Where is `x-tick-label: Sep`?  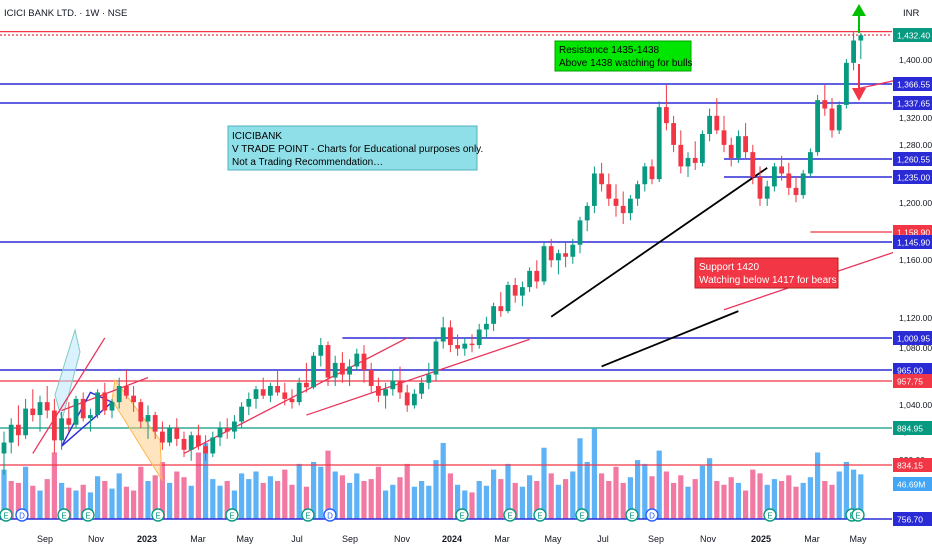
x-tick-label: Sep is located at coordinates (45, 539).